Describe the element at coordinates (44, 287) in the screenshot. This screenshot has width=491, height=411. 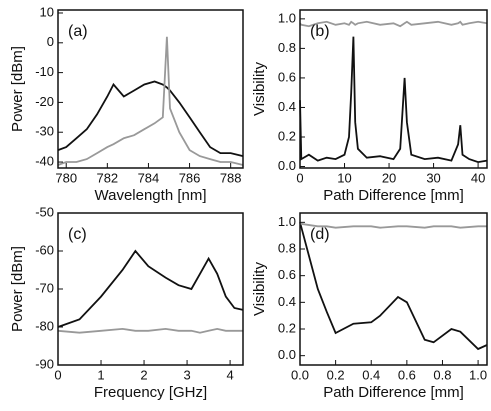
I see `y-tick-label: -70` at that location.